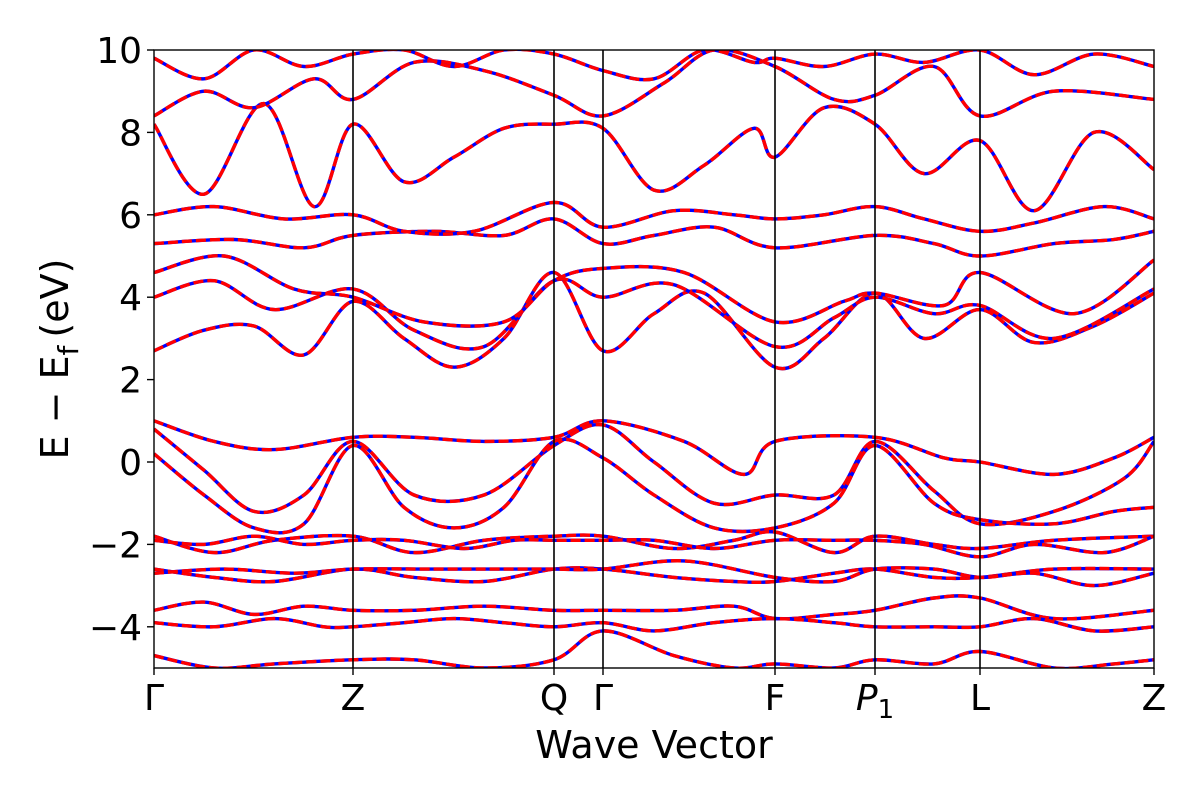  I want to click on y-tick-label: 4, so click(130, 298).